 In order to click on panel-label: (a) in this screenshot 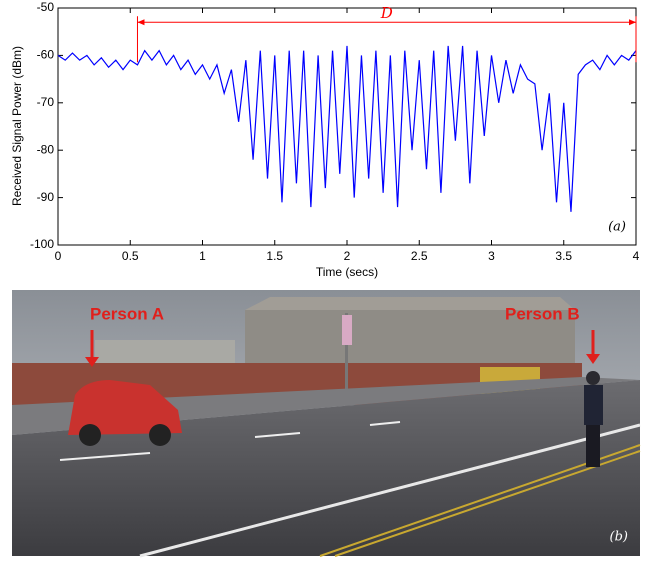, I will do `click(617, 227)`.